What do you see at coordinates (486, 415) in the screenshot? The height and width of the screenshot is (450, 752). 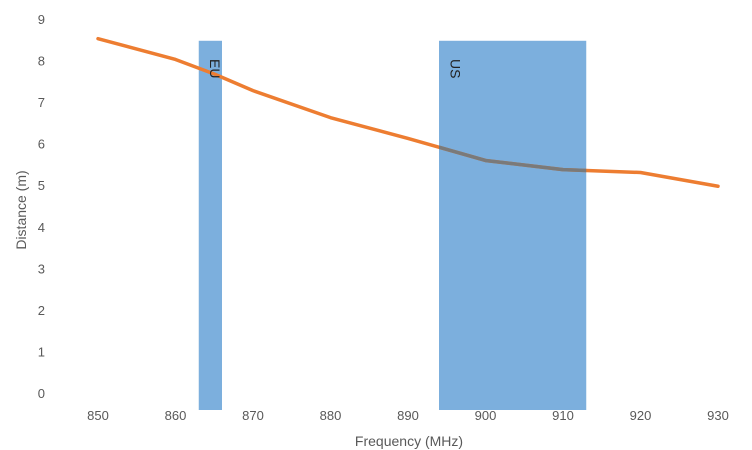 I see `x-tick-label: 900` at bounding box center [486, 415].